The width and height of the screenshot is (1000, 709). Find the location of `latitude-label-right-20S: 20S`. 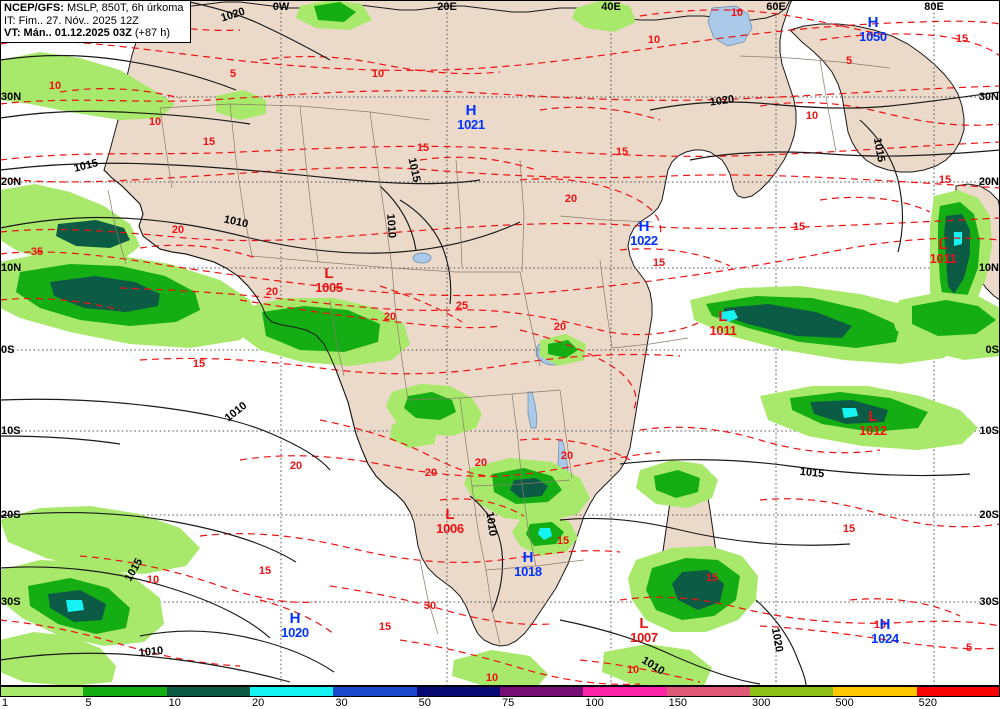

latitude-label-right-20S: 20S is located at coordinates (989, 515).